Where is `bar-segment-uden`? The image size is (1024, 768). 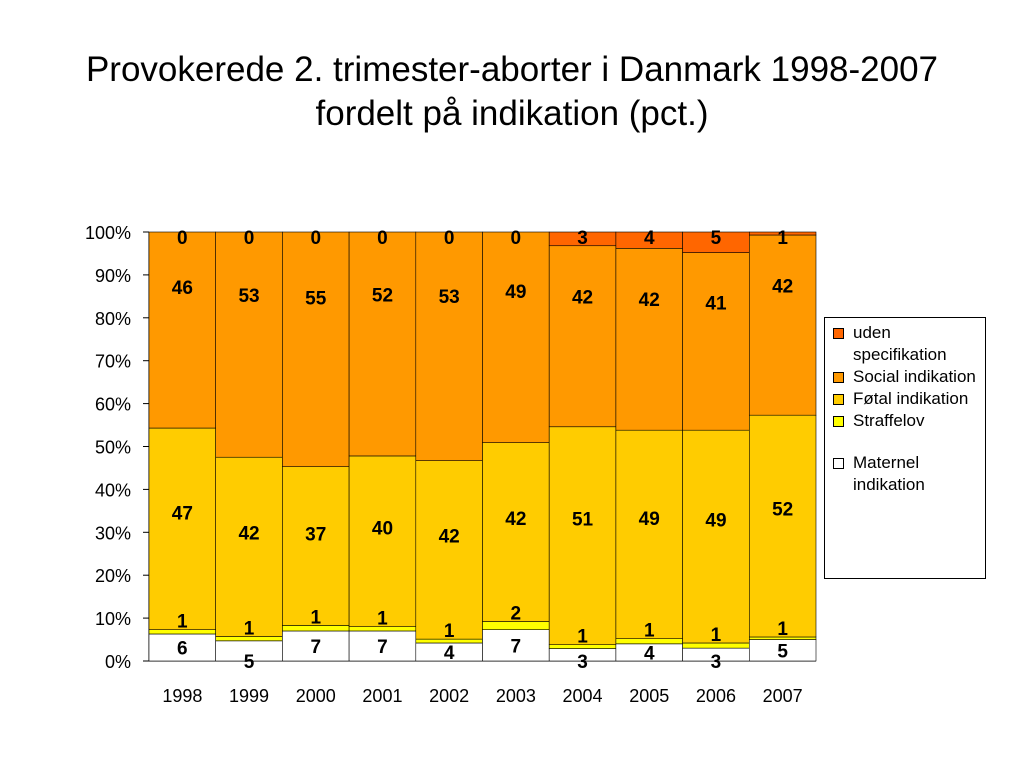 bar-segment-uden is located at coordinates (782, 233).